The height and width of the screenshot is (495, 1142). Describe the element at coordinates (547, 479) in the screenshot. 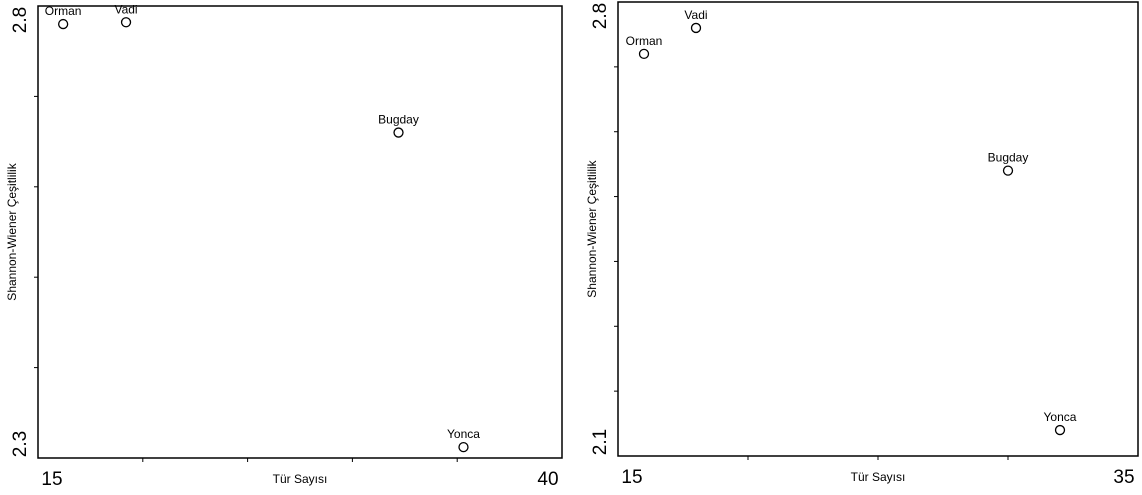

I see `x-tick-label-max: 40` at that location.